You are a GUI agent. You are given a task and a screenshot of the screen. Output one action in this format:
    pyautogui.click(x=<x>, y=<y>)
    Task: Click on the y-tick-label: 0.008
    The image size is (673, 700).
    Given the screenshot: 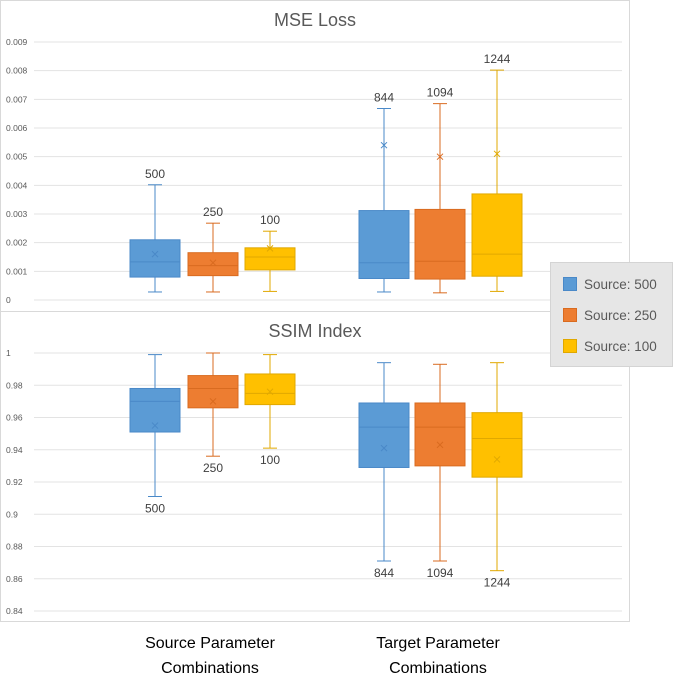 What is the action you would take?
    pyautogui.click(x=17, y=71)
    